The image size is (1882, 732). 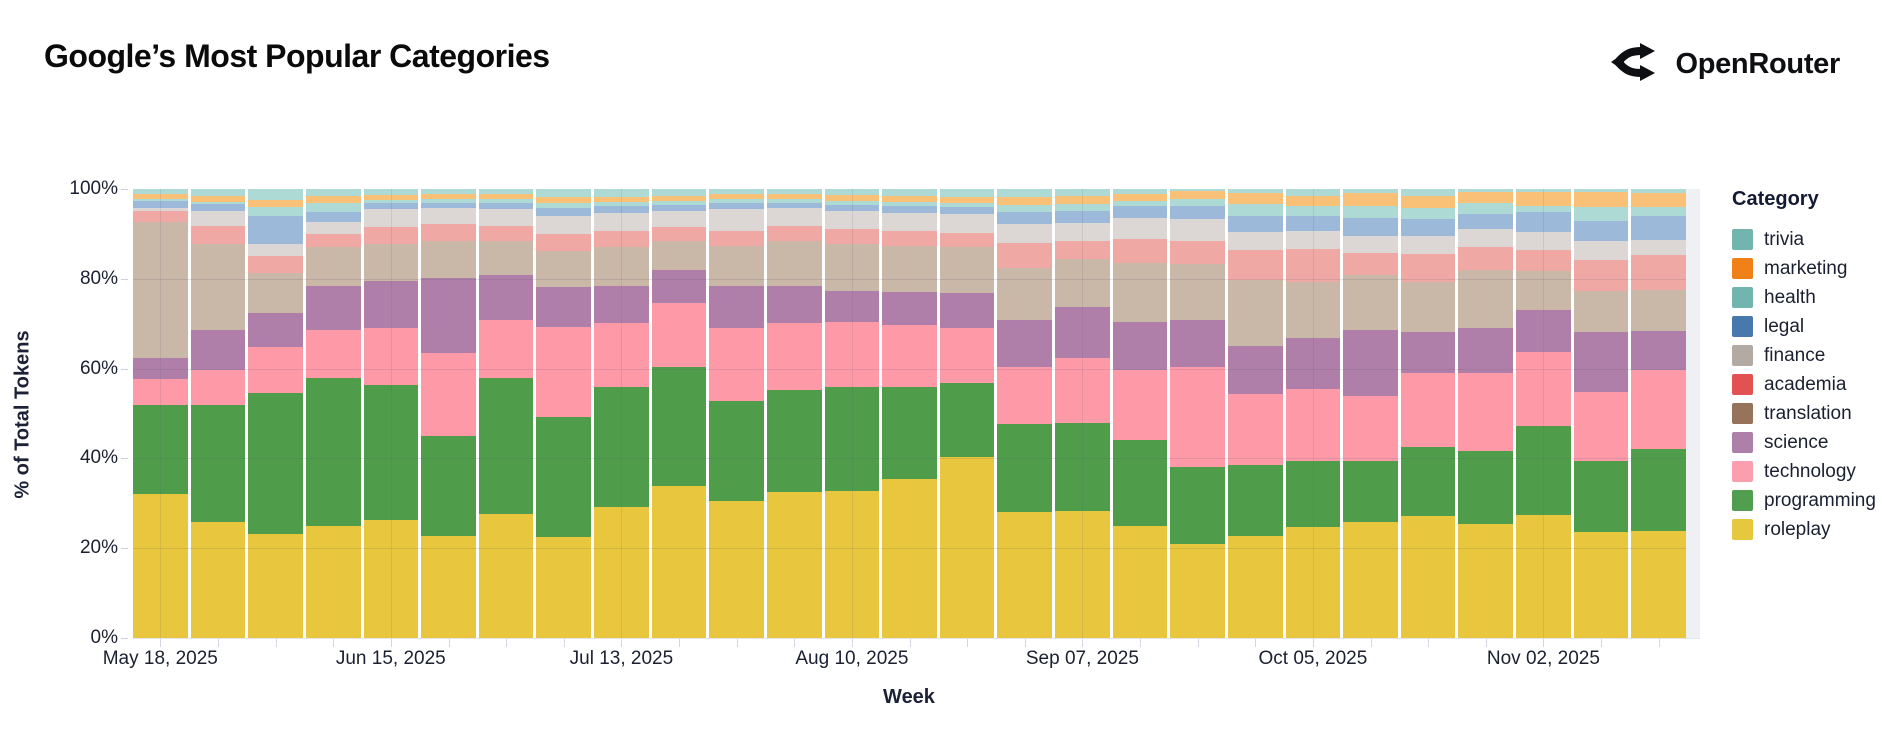 What do you see at coordinates (1807, 442) in the screenshot?
I see `legend-item-science: science` at bounding box center [1807, 442].